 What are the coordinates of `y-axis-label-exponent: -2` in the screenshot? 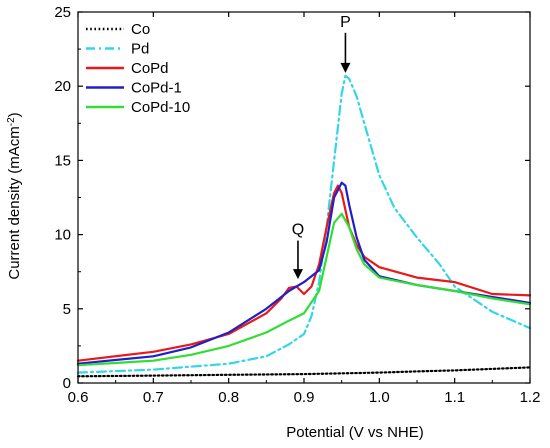 It's located at (11, 121).